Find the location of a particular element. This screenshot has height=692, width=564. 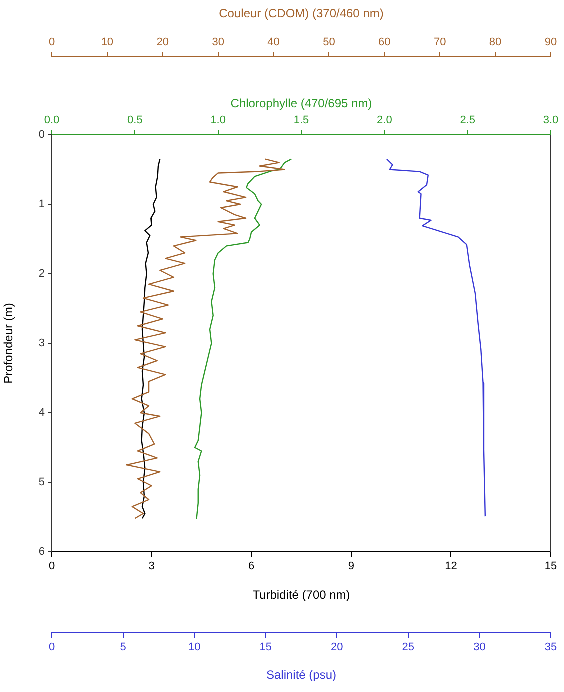

x2-tick-label: 10 is located at coordinates (107, 42).